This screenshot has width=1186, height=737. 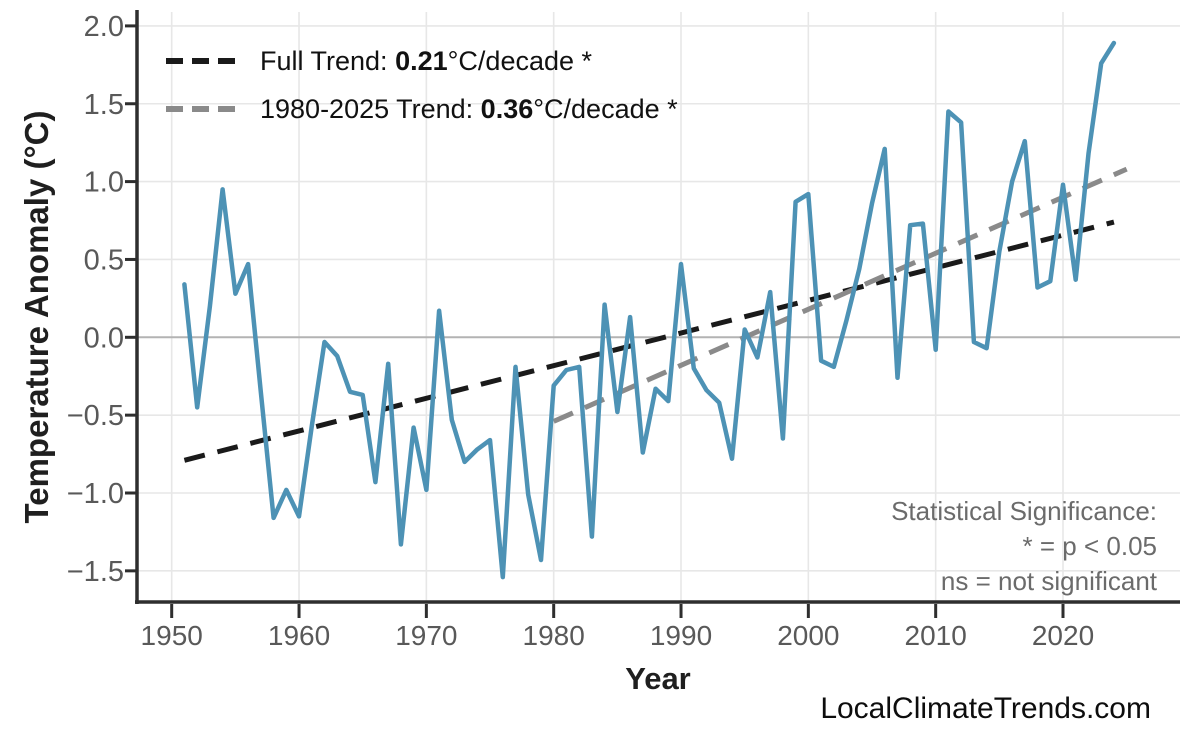 I want to click on x-tick-label: 2000, so click(x=808, y=635).